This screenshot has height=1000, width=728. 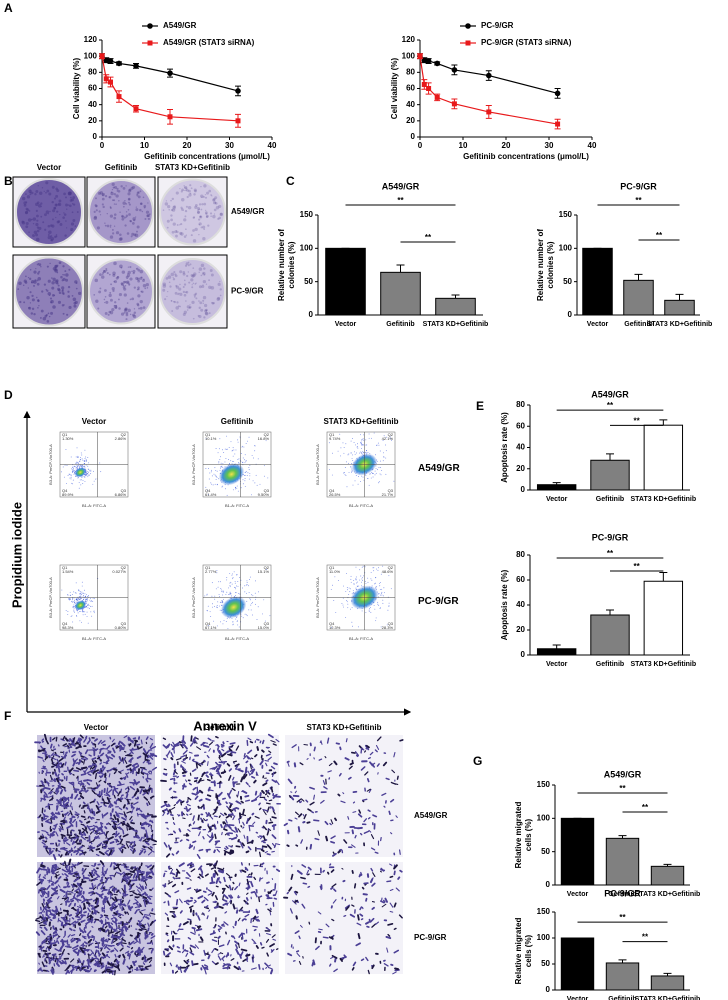 I want to click on flow-y-title: Propidium iodide, so click(x=16, y=555).